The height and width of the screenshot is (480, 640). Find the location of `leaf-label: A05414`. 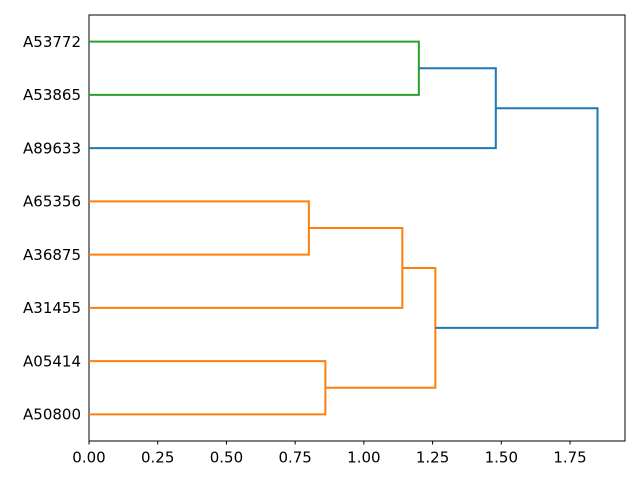

leaf-label: A05414 is located at coordinates (52, 361).